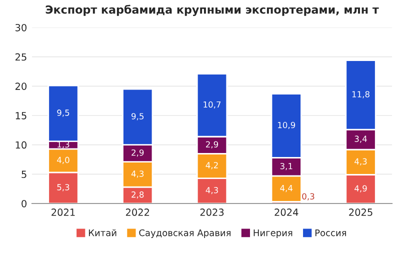 The image size is (400, 275). I want to click on x-tick-label: 2025, so click(360, 212).